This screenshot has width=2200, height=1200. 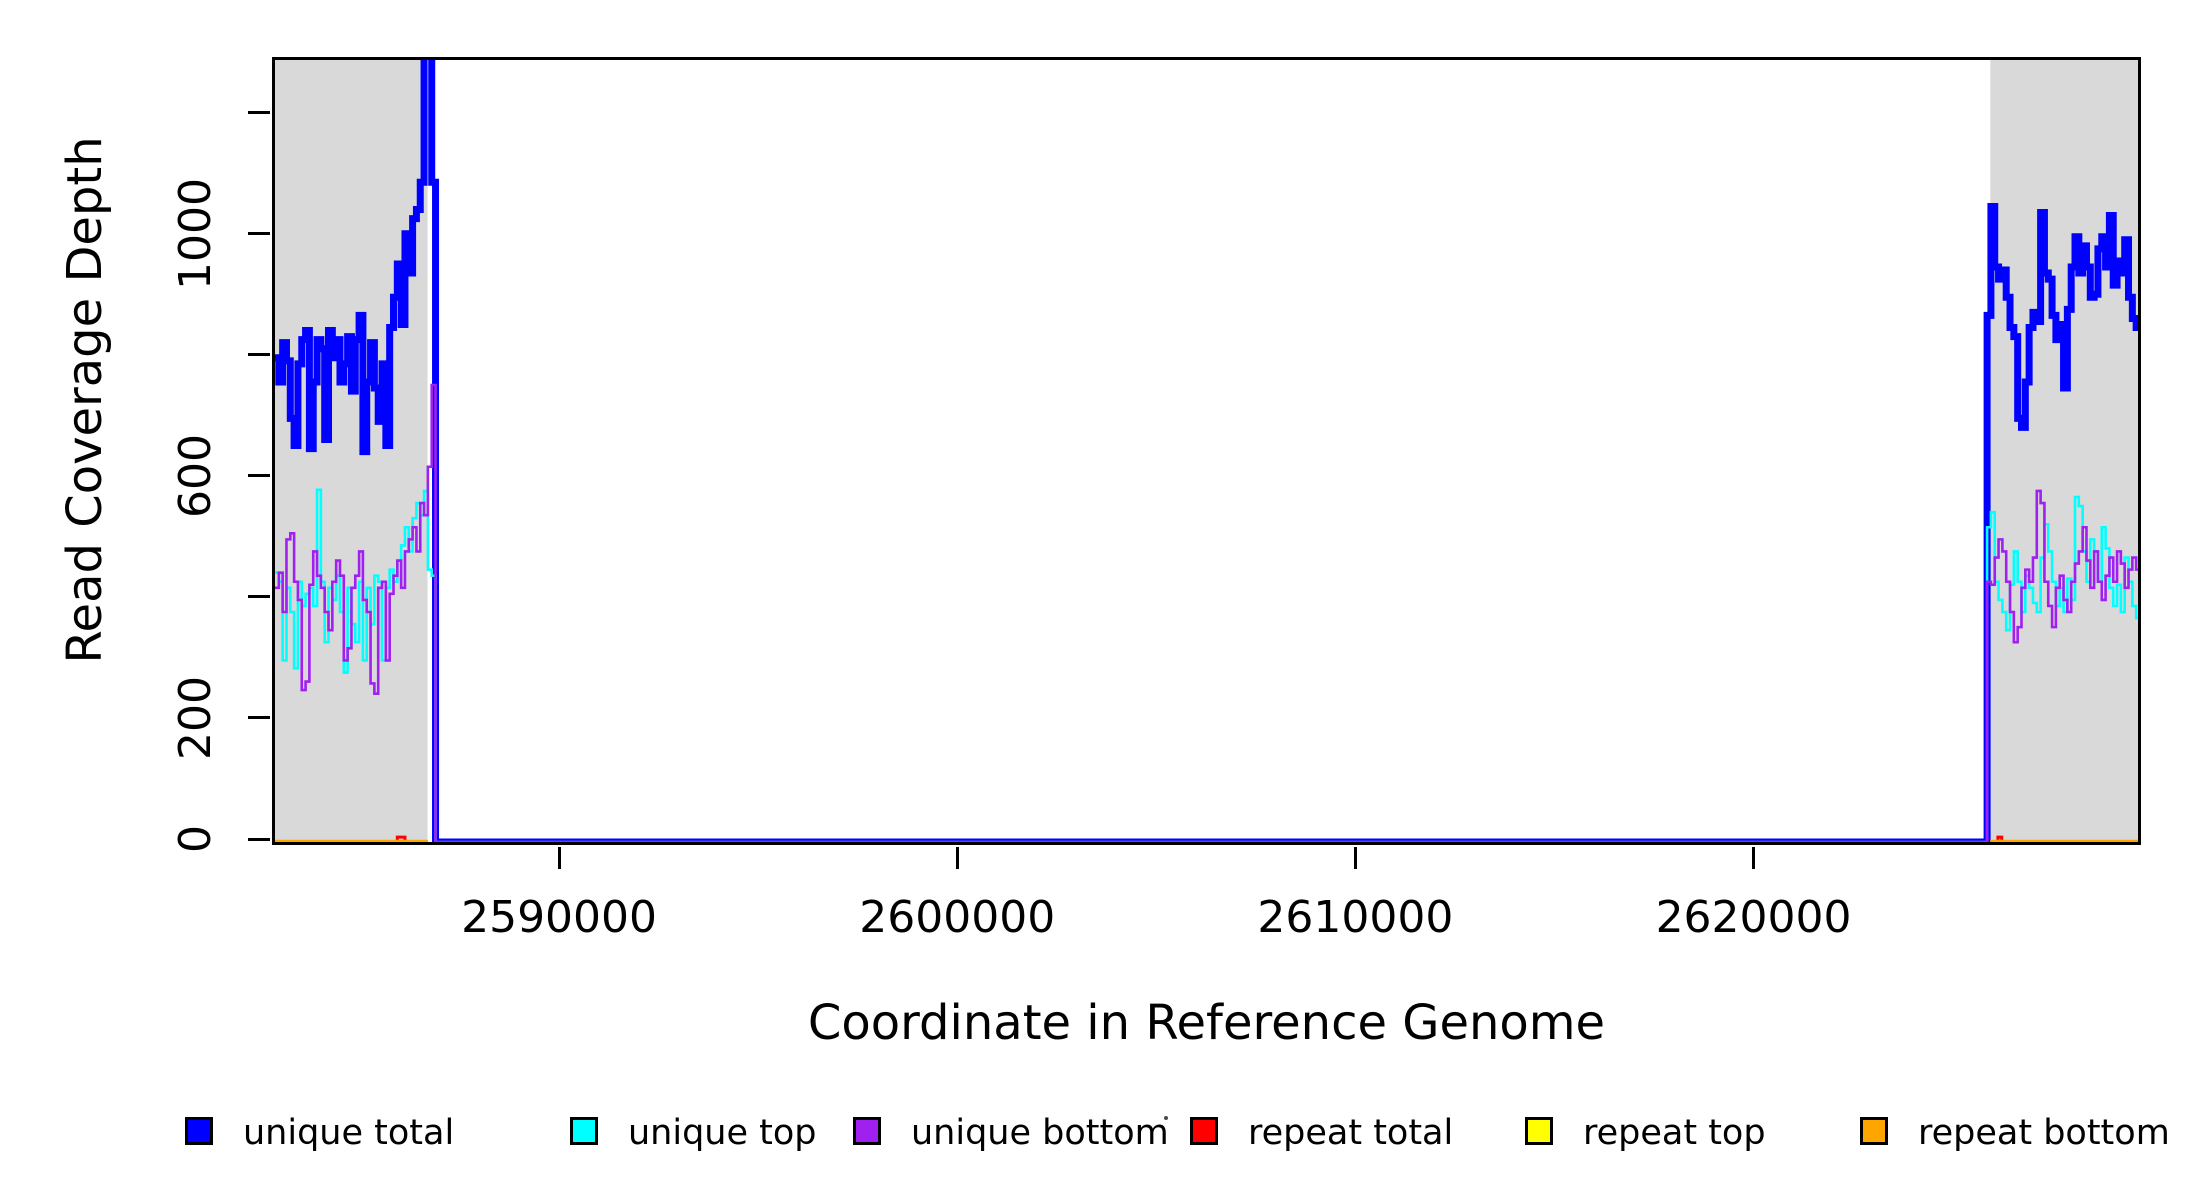 What do you see at coordinates (1355, 917) in the screenshot?
I see `x-tick-label: 2610000` at bounding box center [1355, 917].